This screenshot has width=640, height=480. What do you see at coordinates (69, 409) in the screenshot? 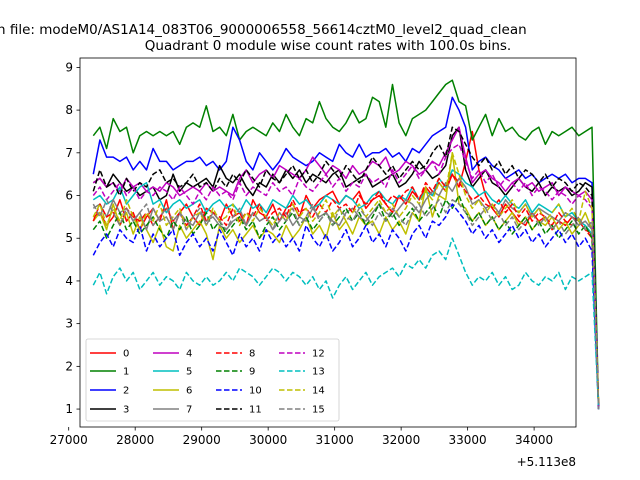
I see `y-tick-label: 1` at bounding box center [69, 409].